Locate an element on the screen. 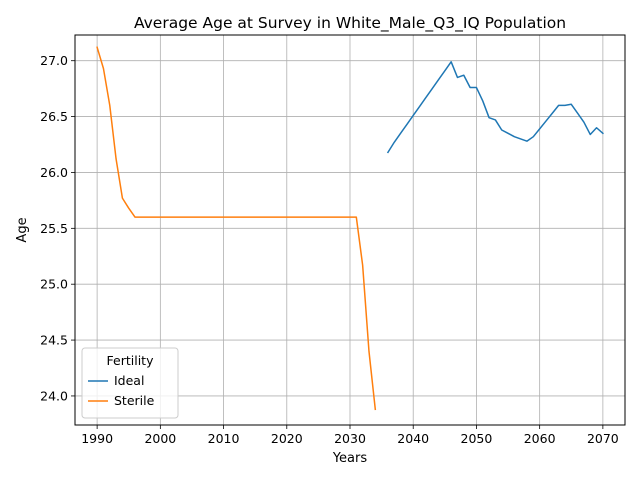  y-tick-label: 25.5 is located at coordinates (54, 228).